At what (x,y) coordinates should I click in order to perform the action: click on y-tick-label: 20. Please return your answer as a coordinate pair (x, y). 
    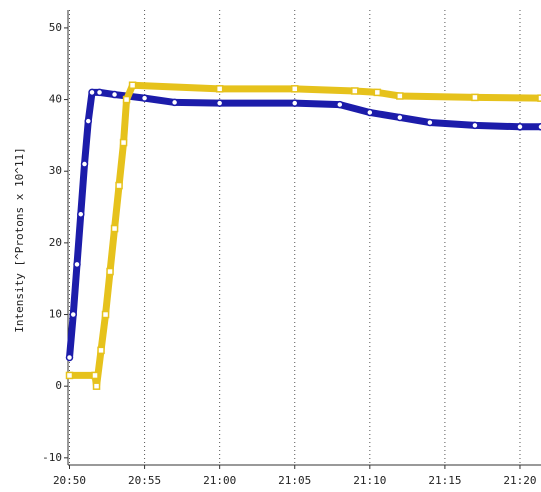
    Looking at the image, I should click on (55, 242).